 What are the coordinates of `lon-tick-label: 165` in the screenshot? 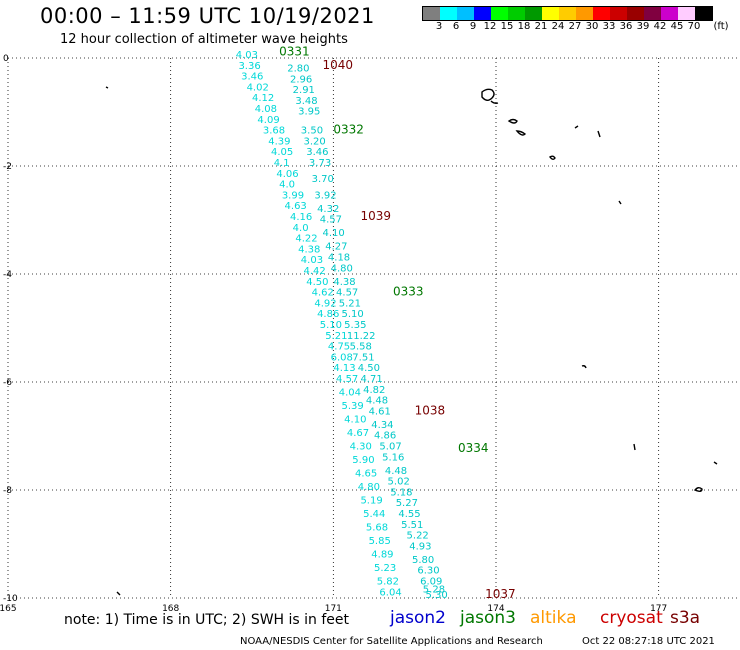 It's located at (8, 609).